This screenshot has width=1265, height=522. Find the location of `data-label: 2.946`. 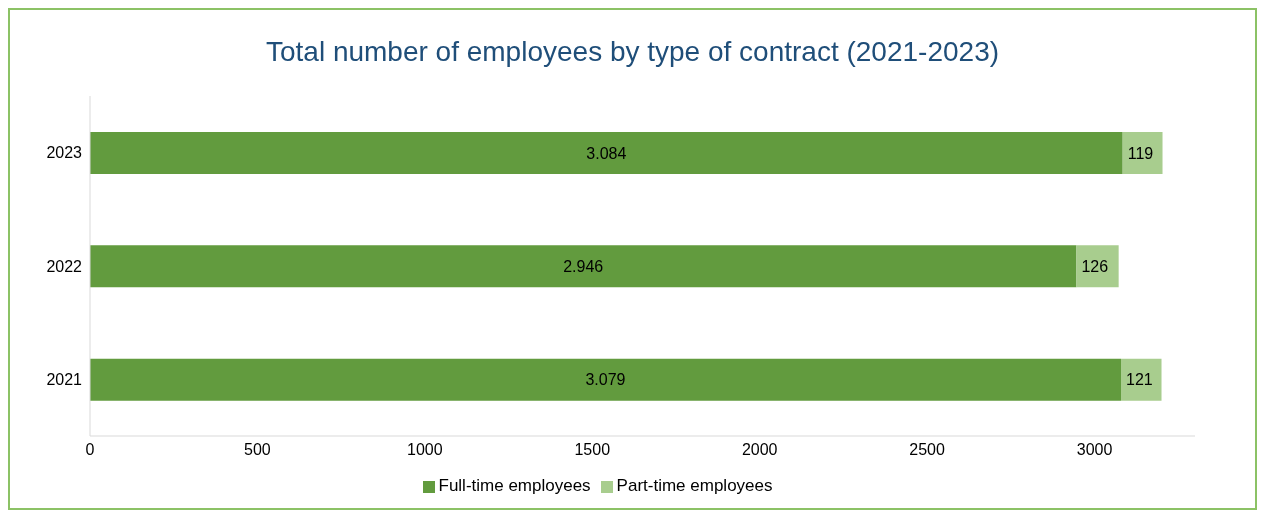

data-label: 2.946 is located at coordinates (583, 267).